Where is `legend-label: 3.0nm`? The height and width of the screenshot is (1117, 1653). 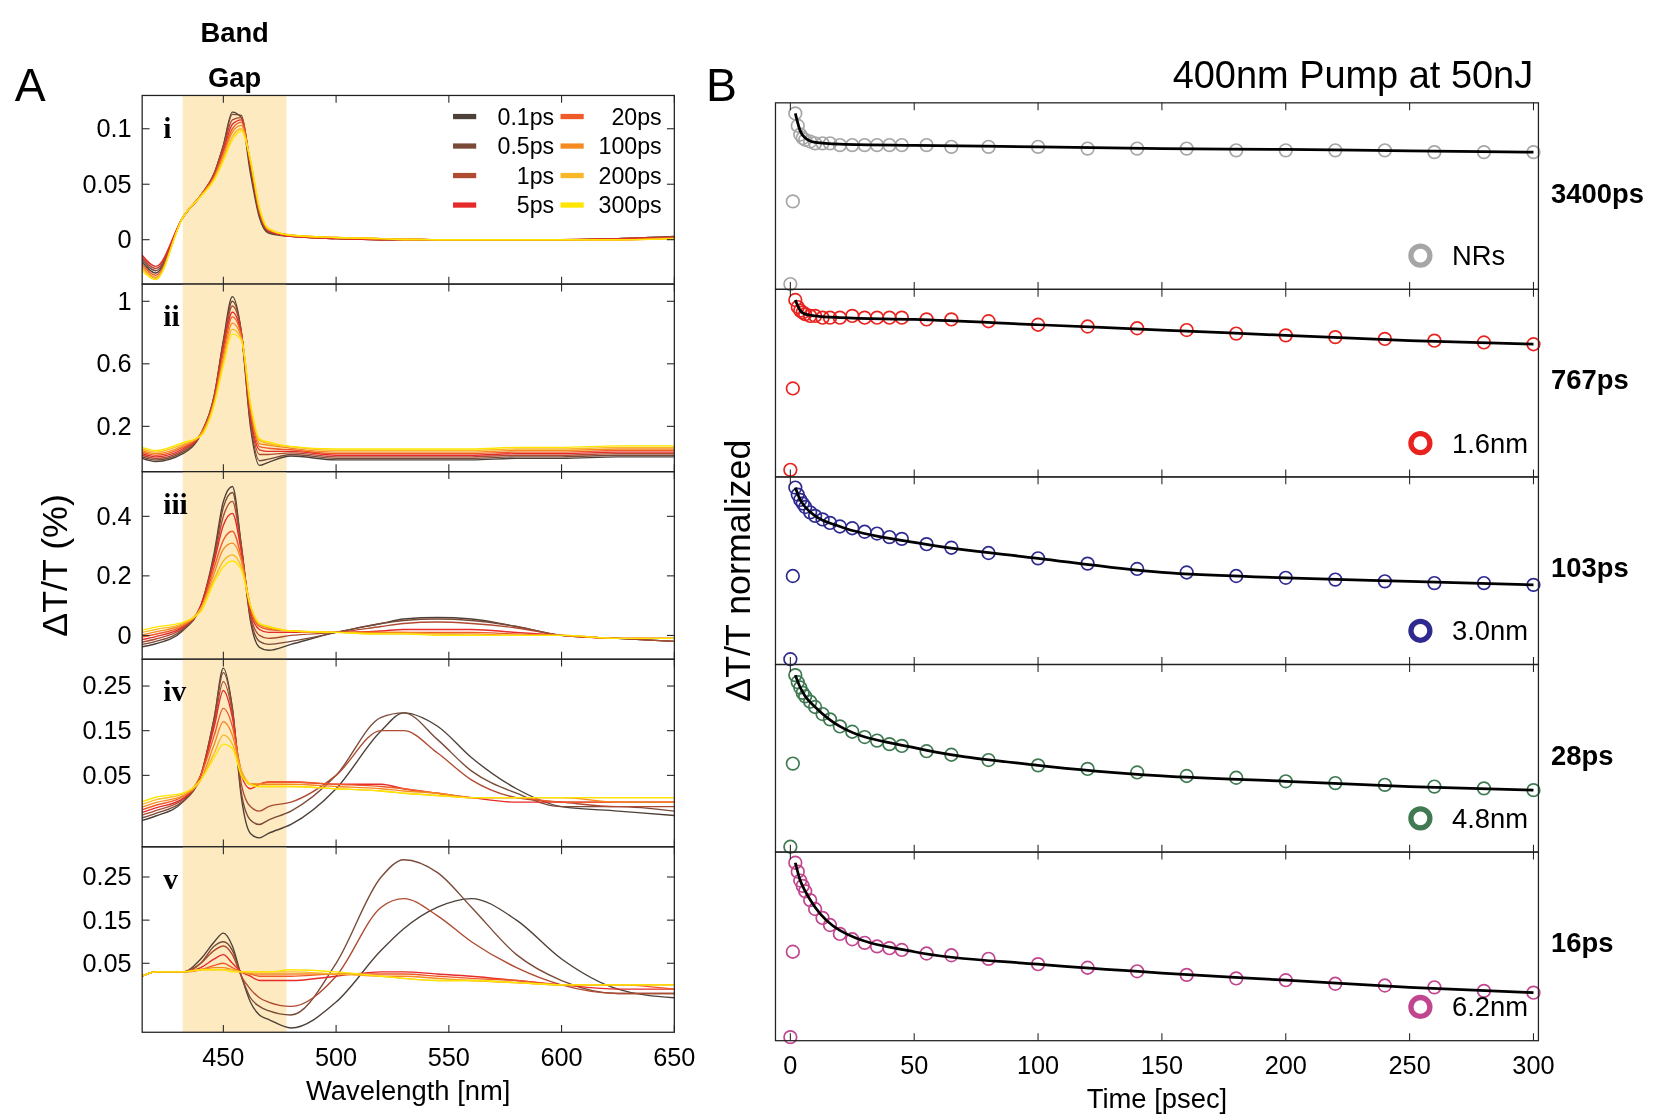
legend-label: 3.0nm is located at coordinates (1490, 631).